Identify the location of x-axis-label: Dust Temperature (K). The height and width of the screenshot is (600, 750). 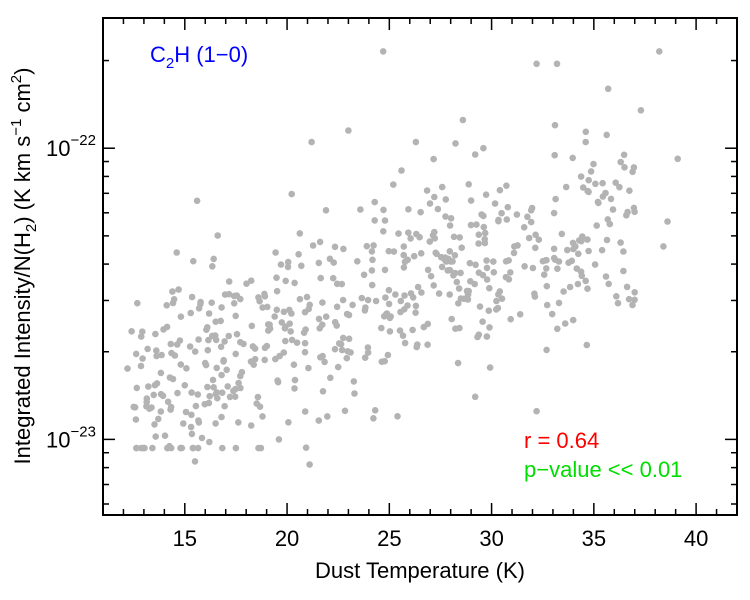
(420, 570).